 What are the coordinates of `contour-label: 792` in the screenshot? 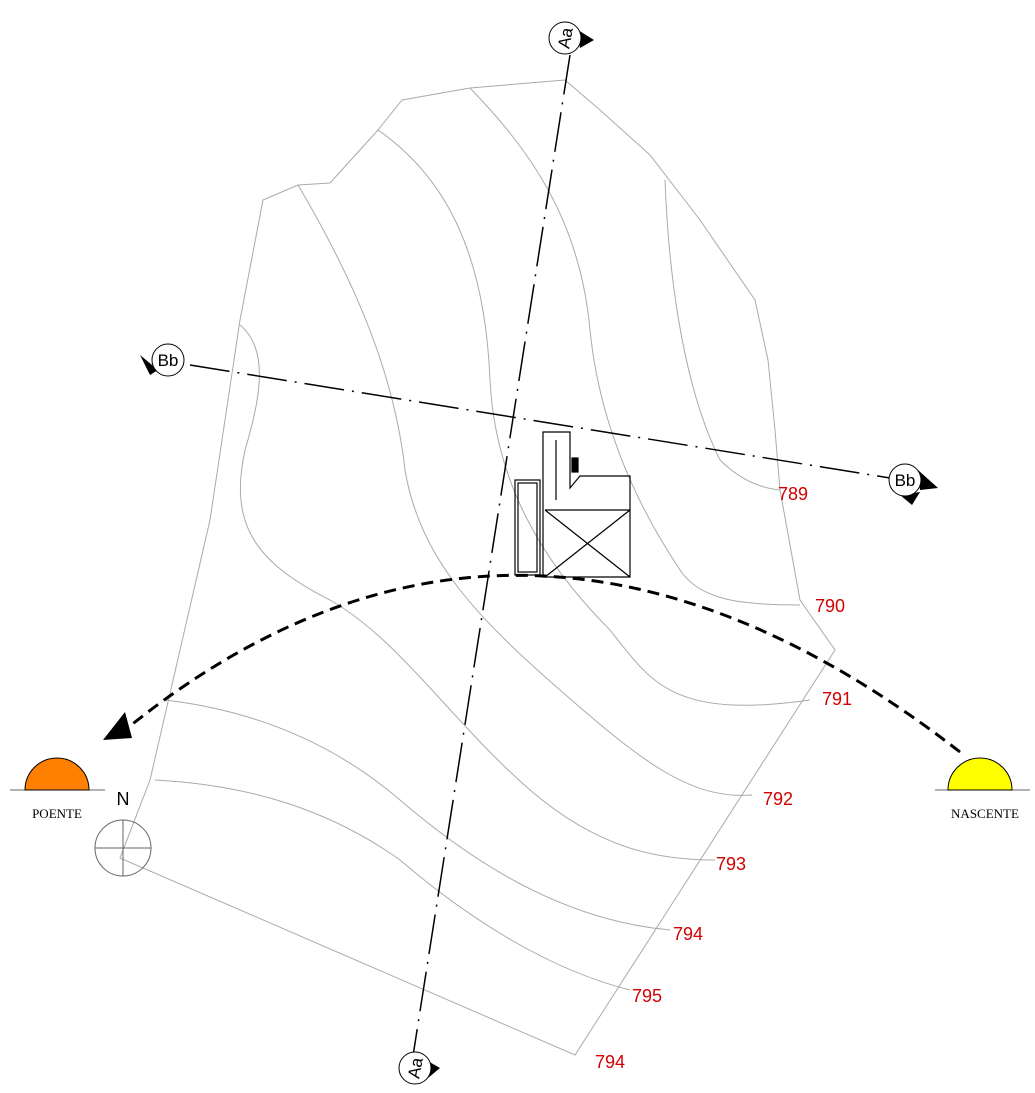 It's located at (778, 799).